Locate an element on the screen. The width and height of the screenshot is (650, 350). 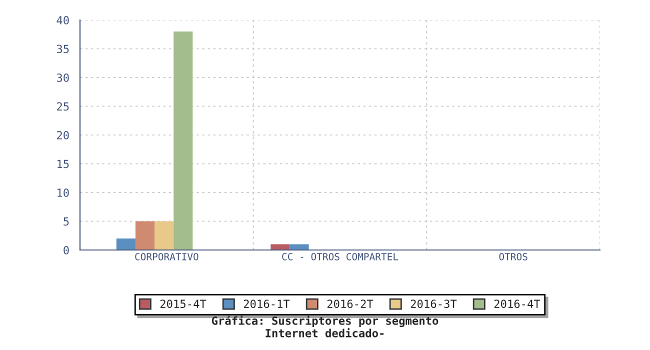
legend-label: 2016-3T is located at coordinates (433, 304).